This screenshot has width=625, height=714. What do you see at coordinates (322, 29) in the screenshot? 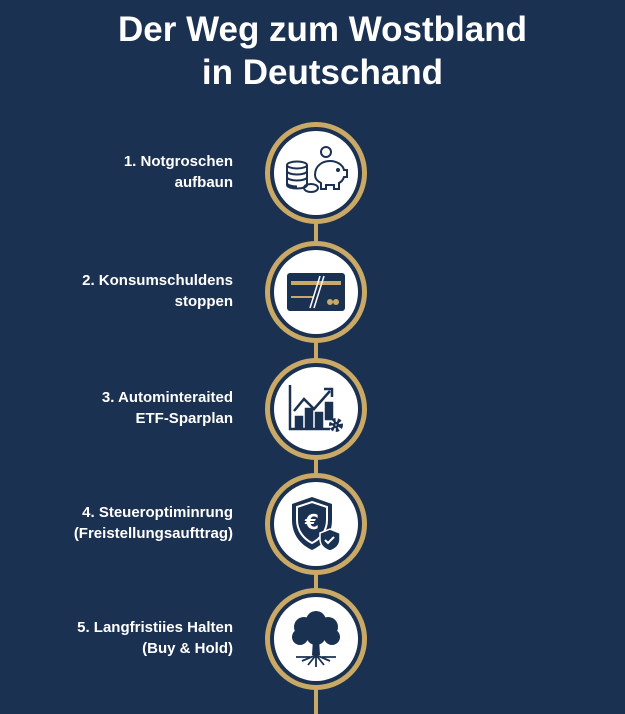
I see `title-line-1: Der Weg zum Wostbland` at bounding box center [322, 29].